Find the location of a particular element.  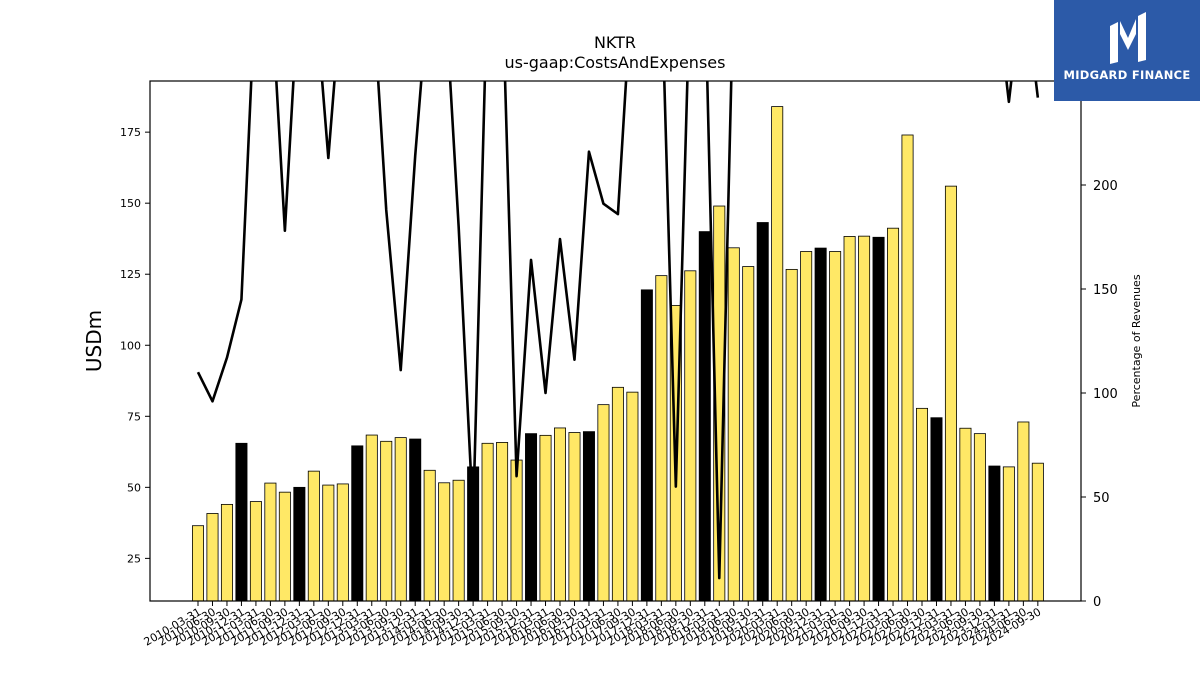

chart-subtitle: us-gaap:CostsAndExpenses is located at coordinates (615, 62).